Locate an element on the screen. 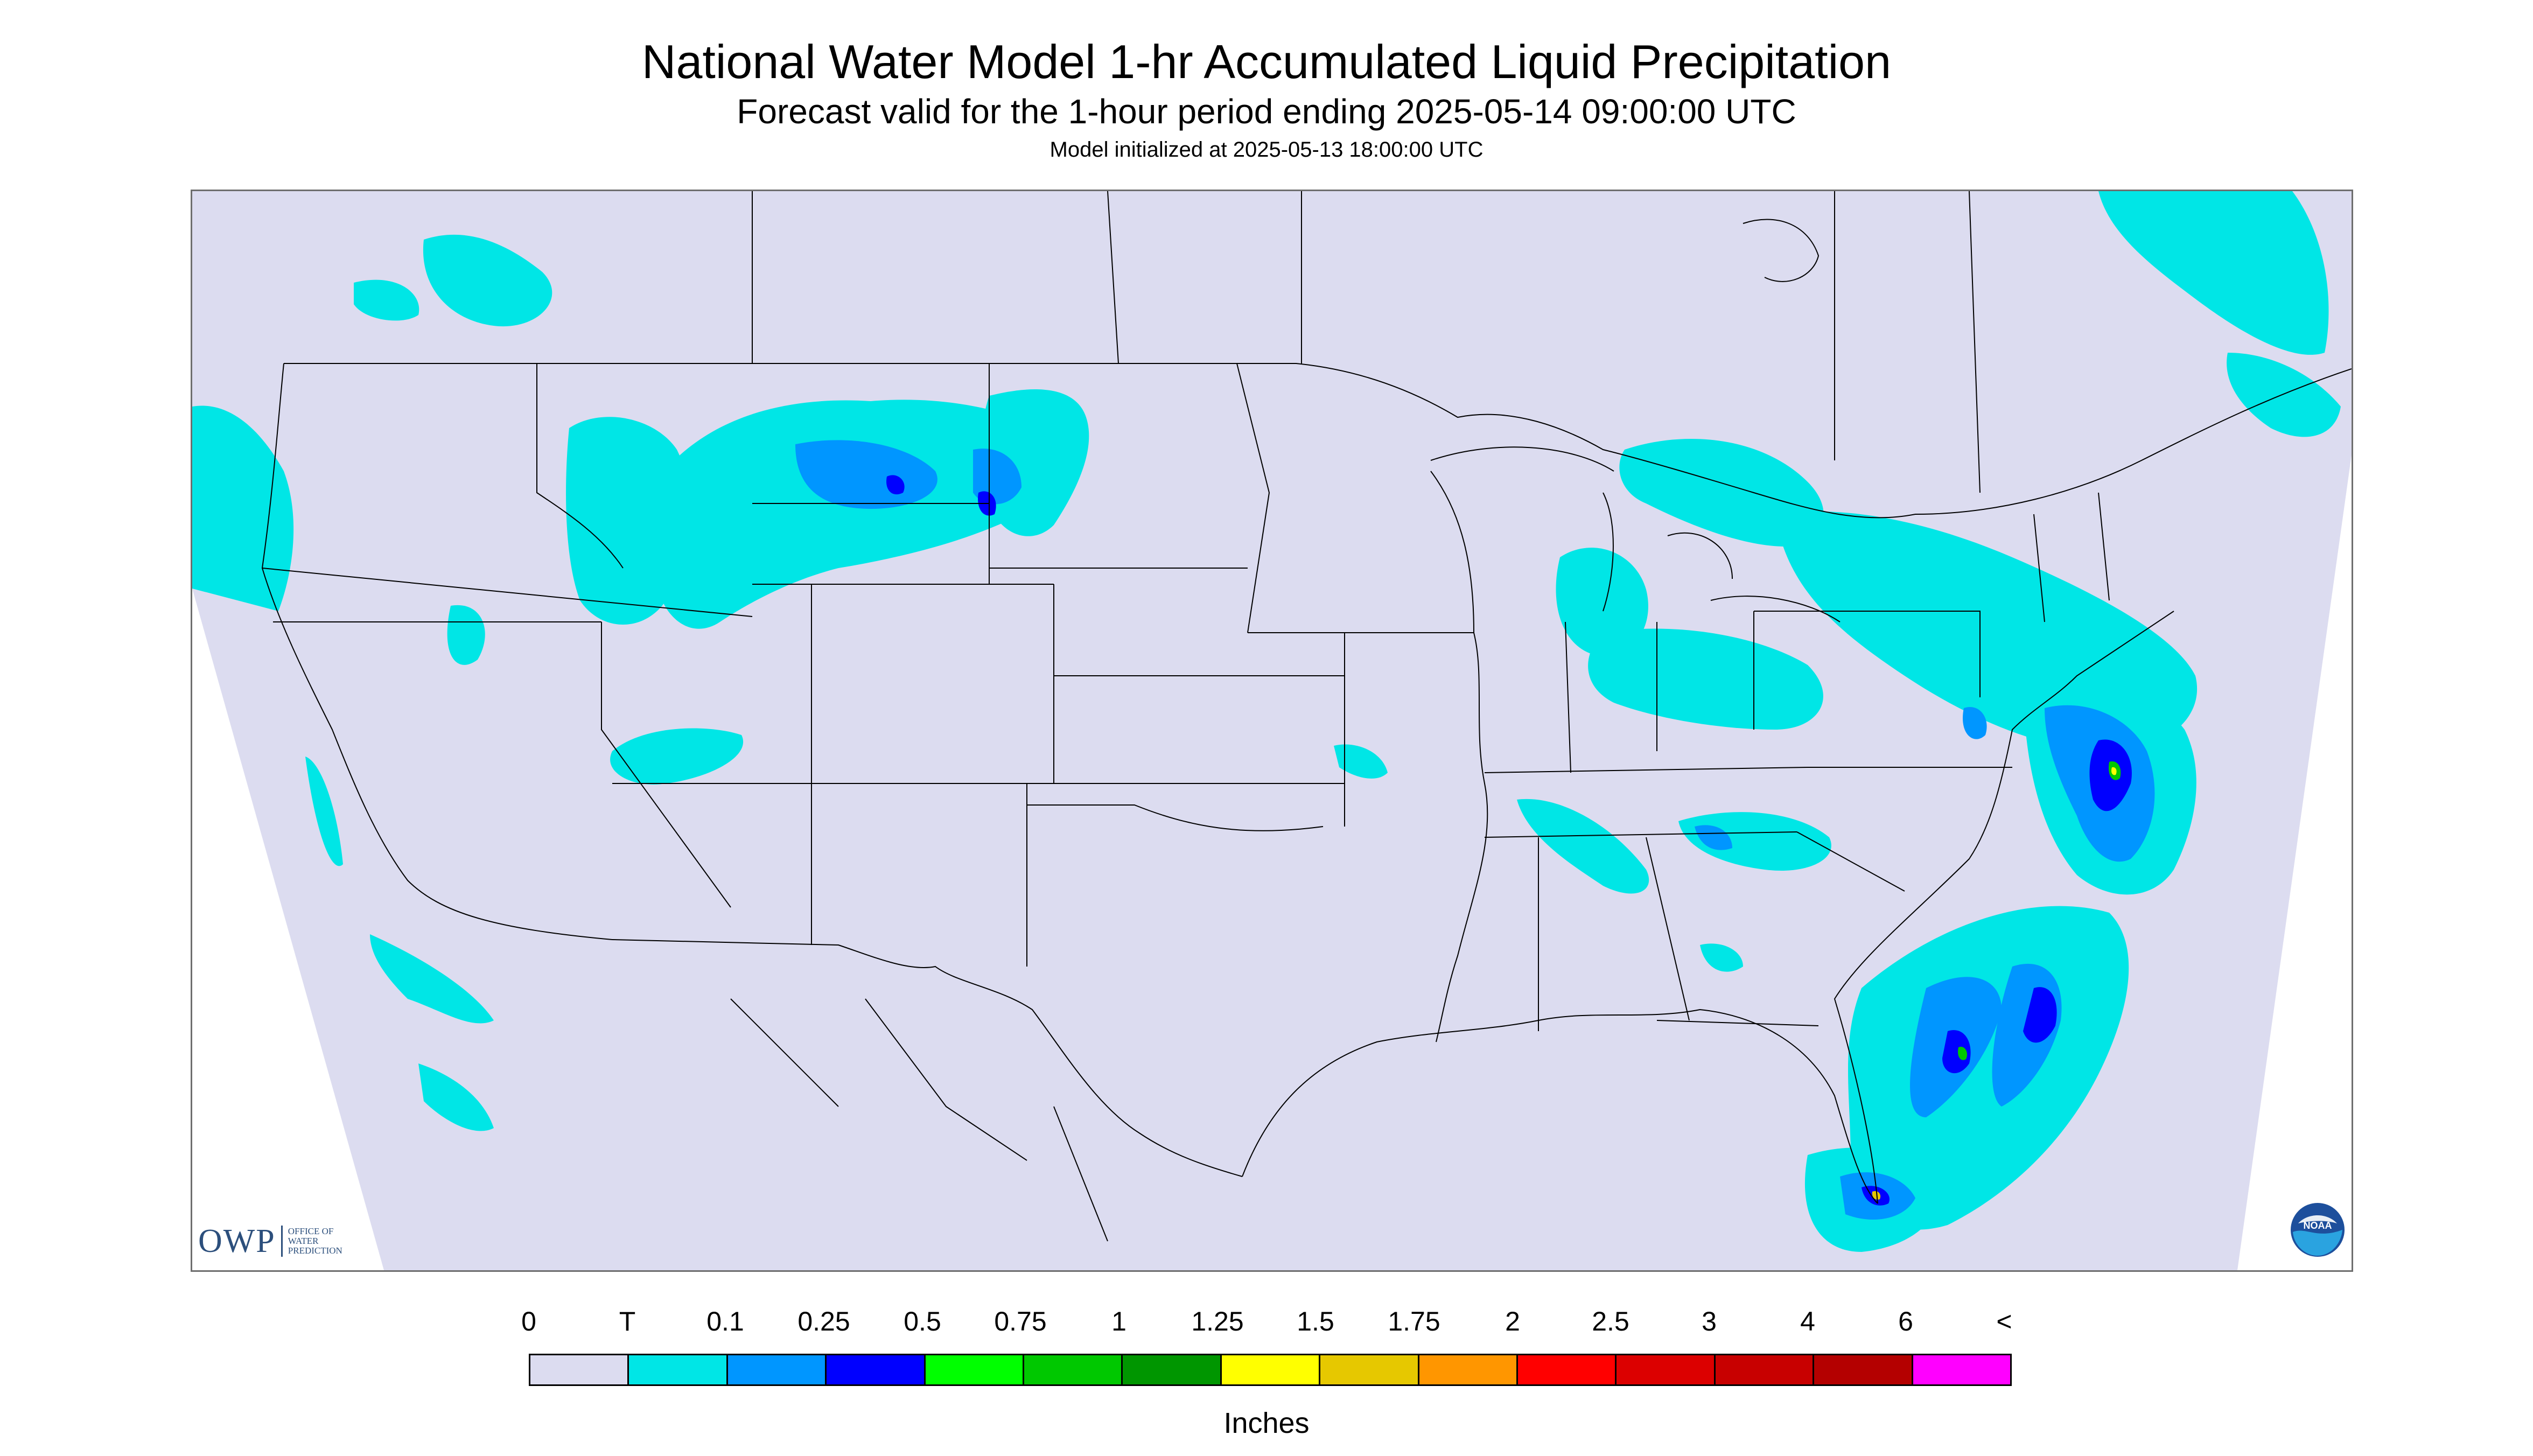 This screenshot has height=1456, width=2533. precip-peak-areas is located at coordinates (1997, 980).